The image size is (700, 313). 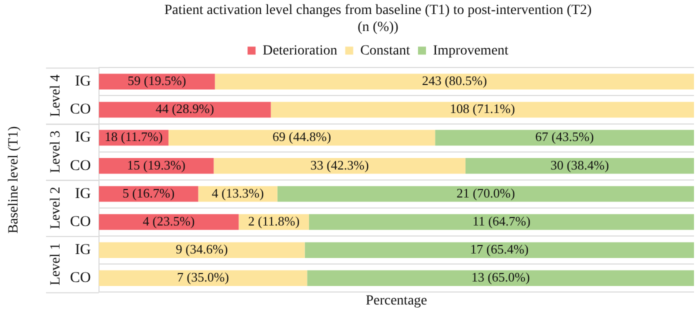 What do you see at coordinates (397, 300) in the screenshot?
I see `x-axis-title: Percentage` at bounding box center [397, 300].